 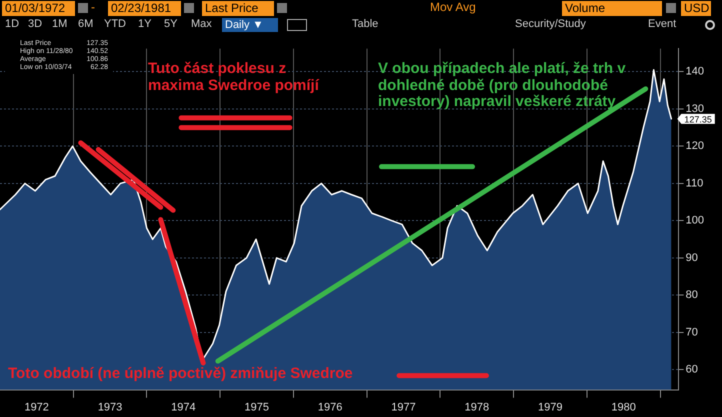 What do you see at coordinates (35, 24) in the screenshot?
I see `text: 3D` at bounding box center [35, 24].